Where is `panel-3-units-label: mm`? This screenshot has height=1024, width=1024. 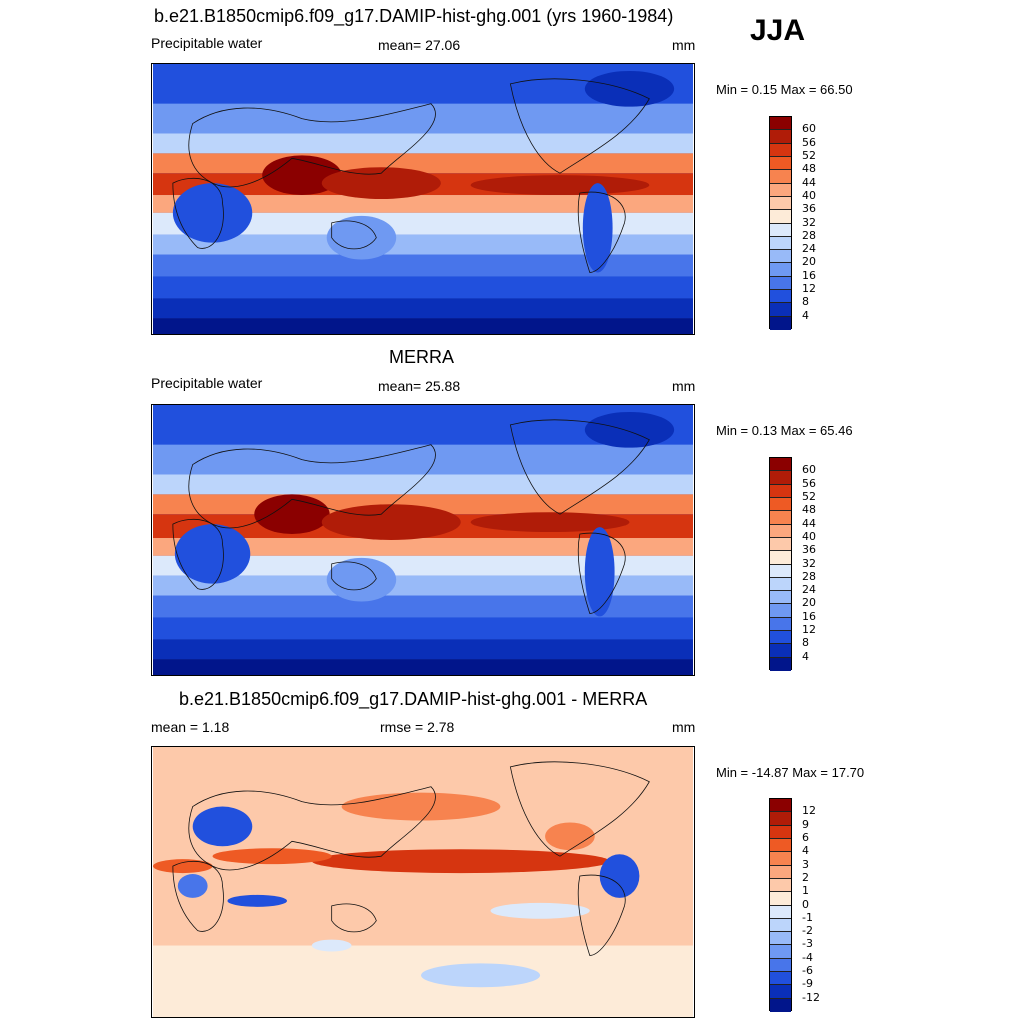
panel-3-units-label: mm is located at coordinates (684, 727).